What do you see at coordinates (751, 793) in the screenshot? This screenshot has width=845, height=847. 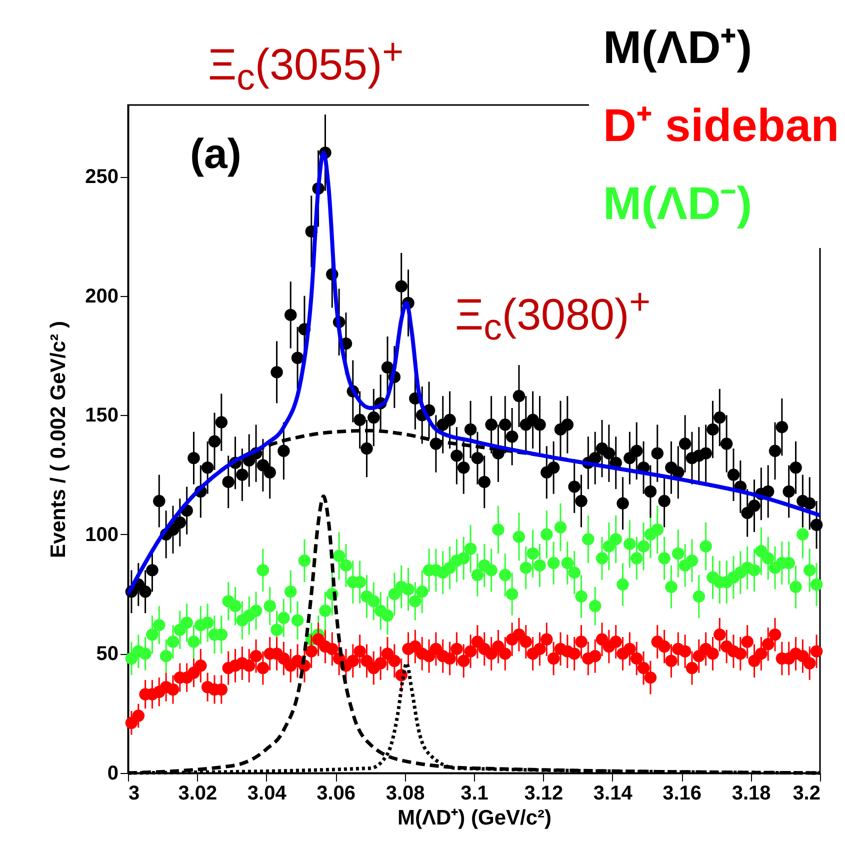 I see `x-tick-label: 3.18` at bounding box center [751, 793].